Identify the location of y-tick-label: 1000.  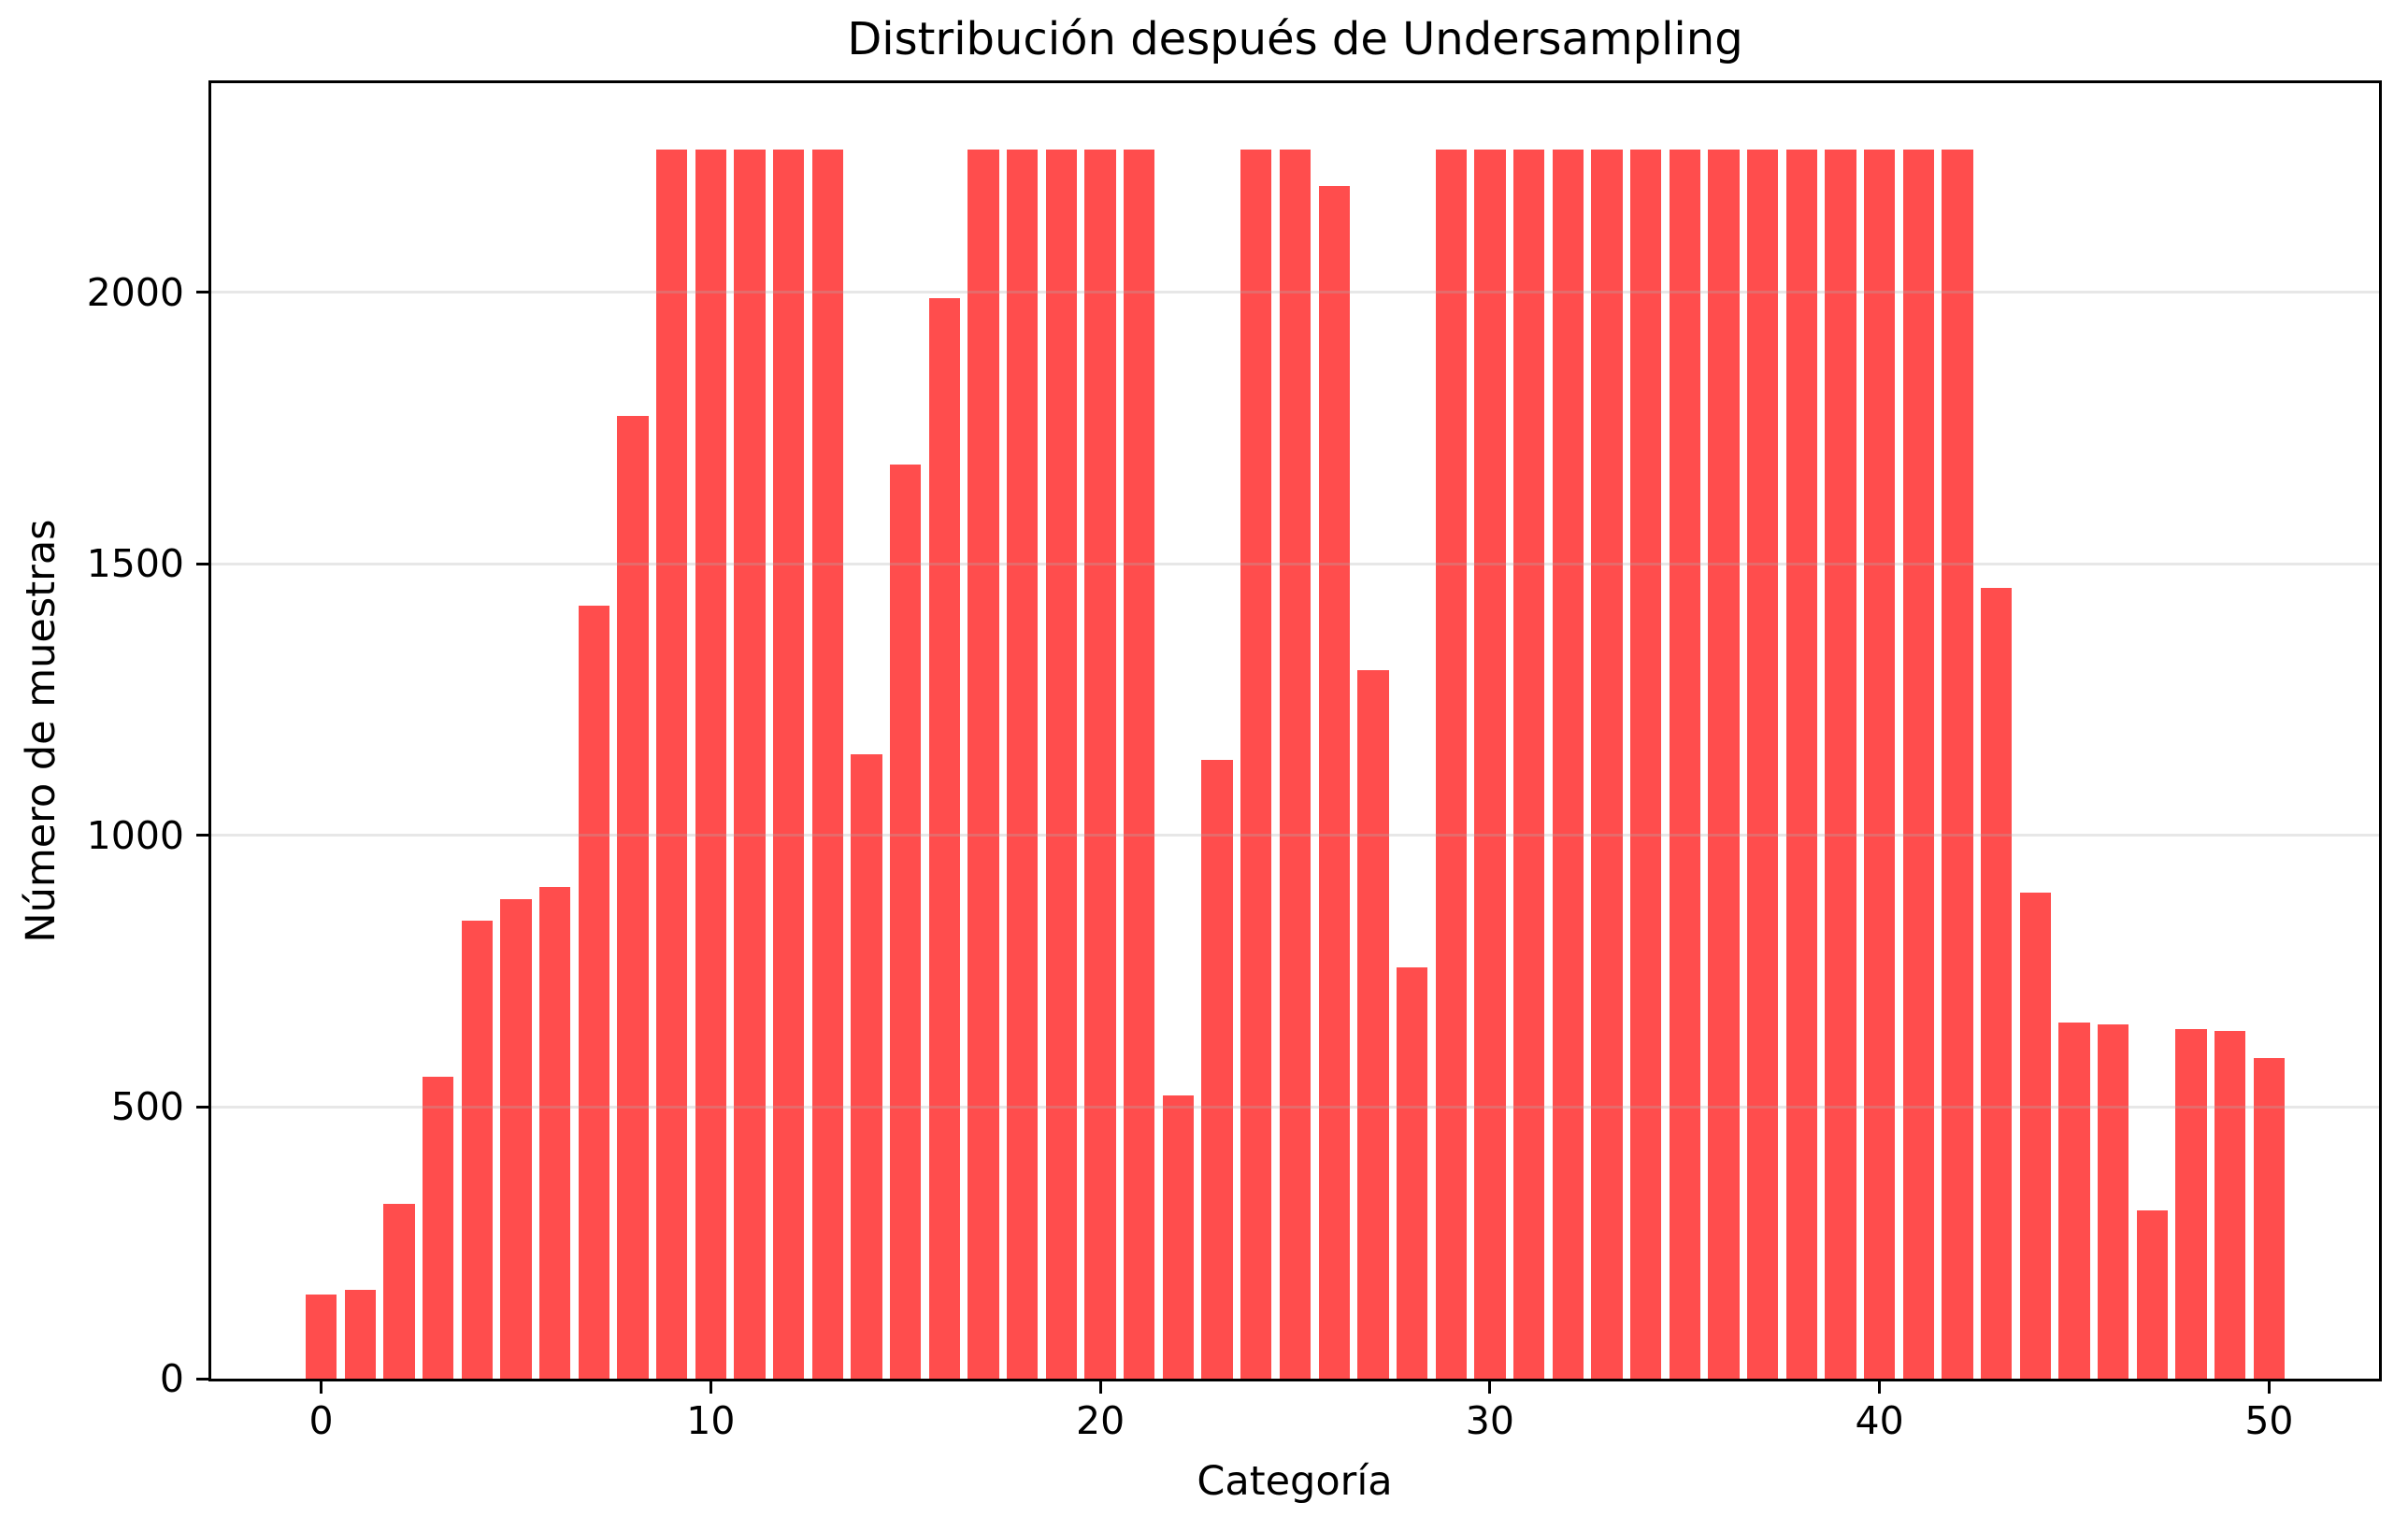
(135, 835).